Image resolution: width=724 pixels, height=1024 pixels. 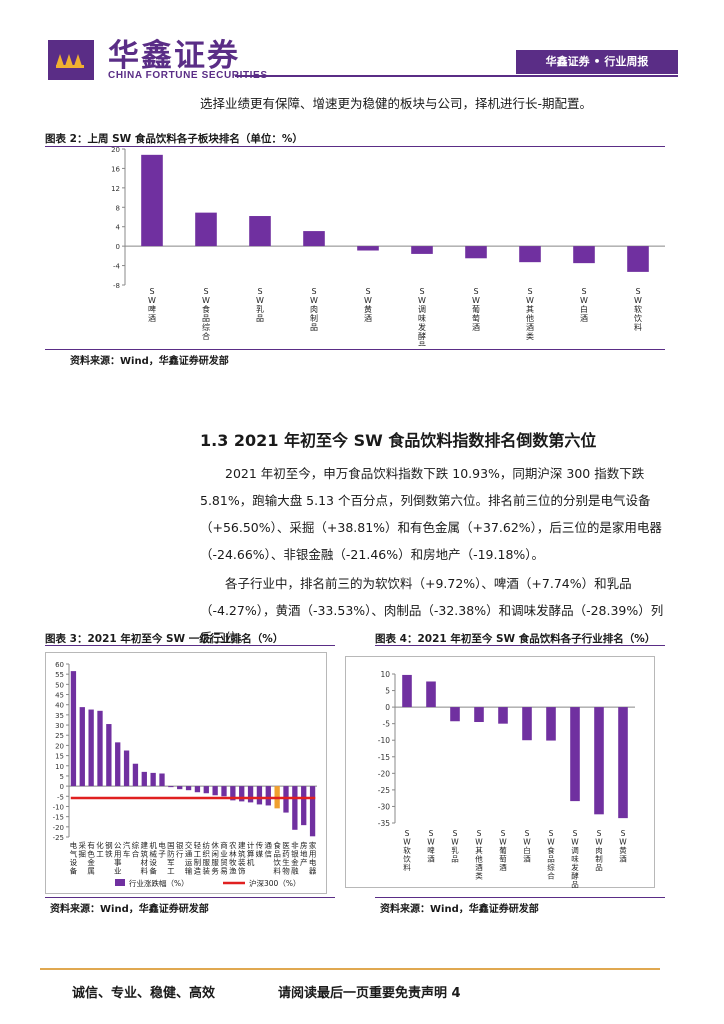 What do you see at coordinates (242, 858) in the screenshot?
I see `category-label: 建筑装饰` at bounding box center [242, 858].